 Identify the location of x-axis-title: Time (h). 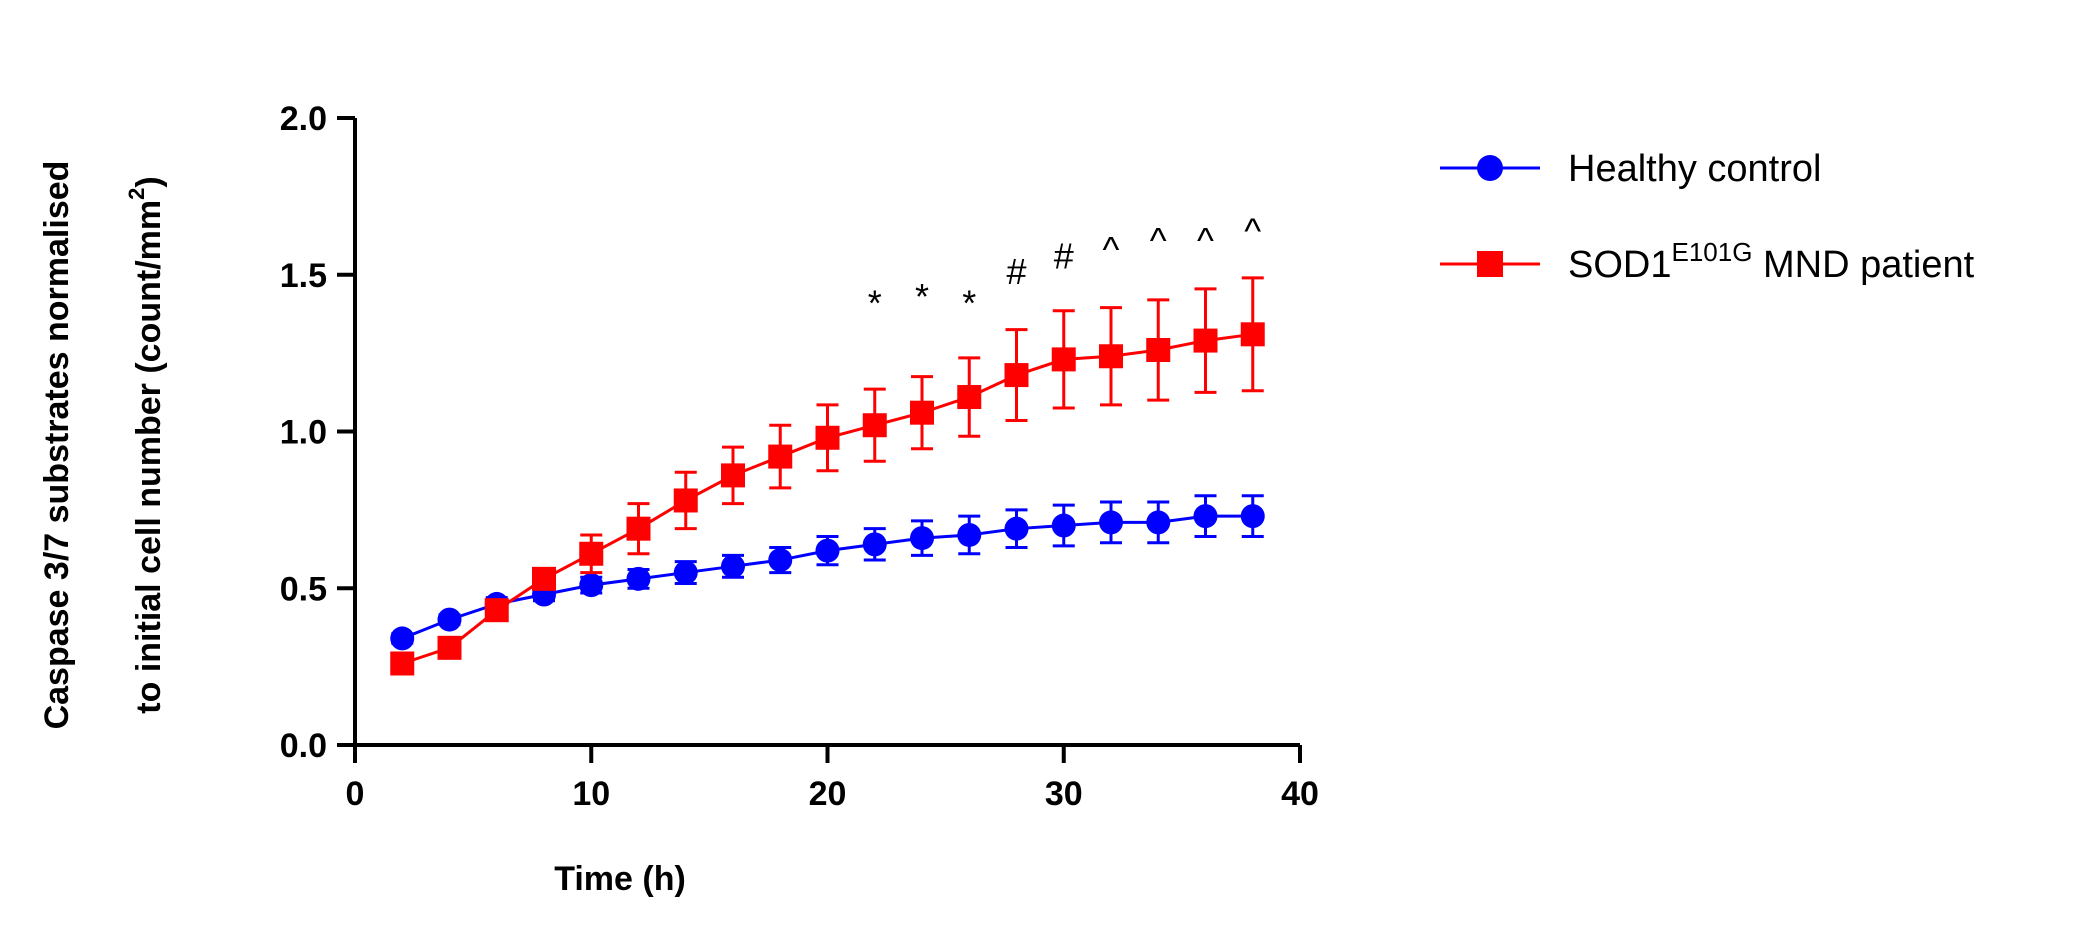
(620, 879).